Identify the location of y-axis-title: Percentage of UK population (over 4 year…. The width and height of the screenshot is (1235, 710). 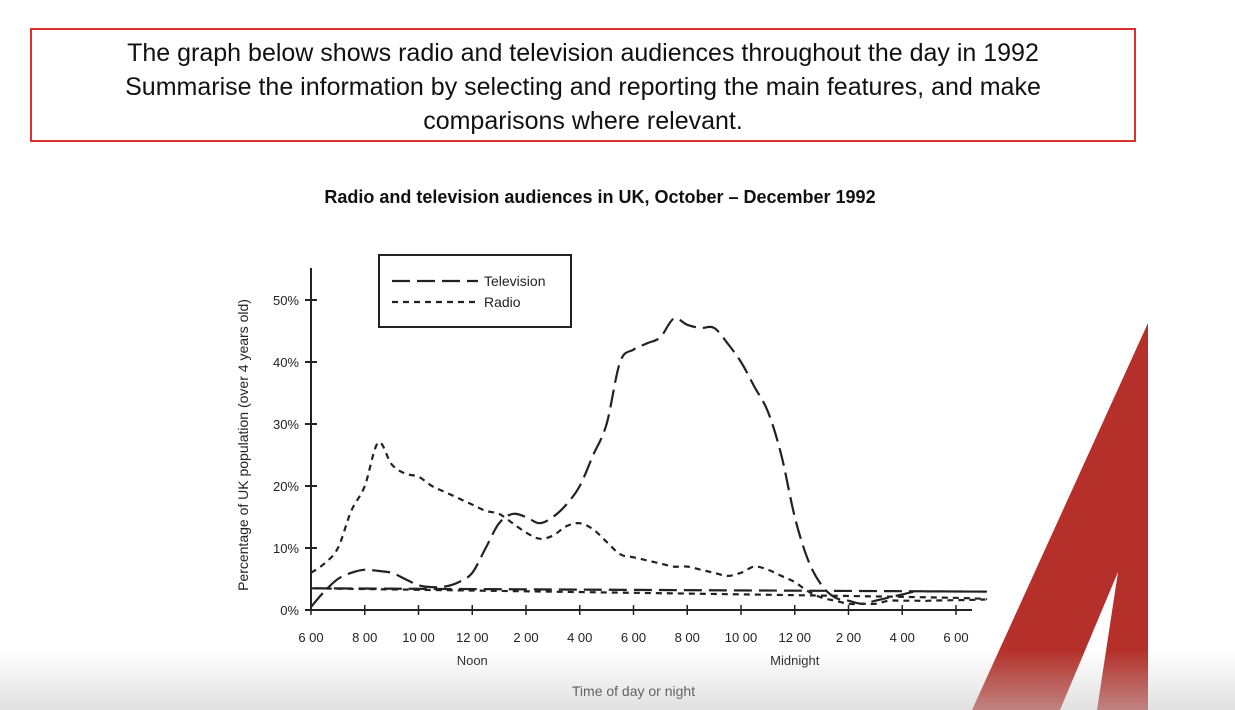
(243, 445).